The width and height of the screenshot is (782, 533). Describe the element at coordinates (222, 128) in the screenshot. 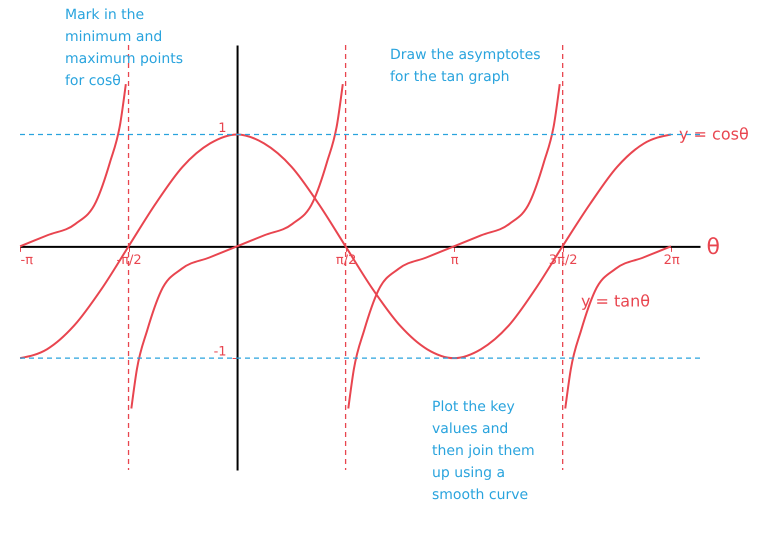

I see `y-tick-label: 1` at that location.